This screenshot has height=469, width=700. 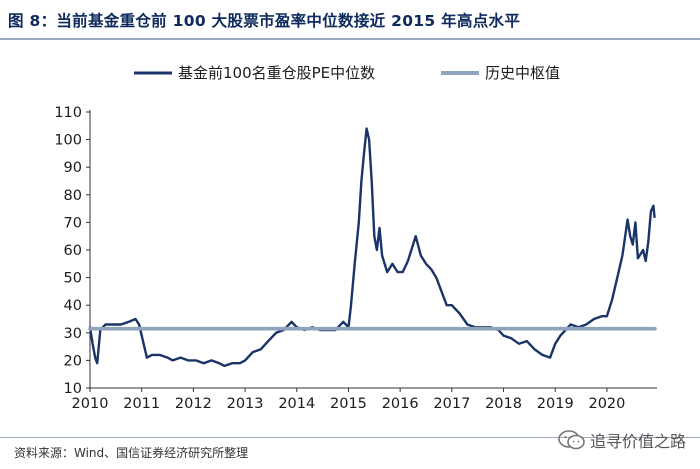 What do you see at coordinates (296, 404) in the screenshot?
I see `x-tick-label: 2014` at bounding box center [296, 404].